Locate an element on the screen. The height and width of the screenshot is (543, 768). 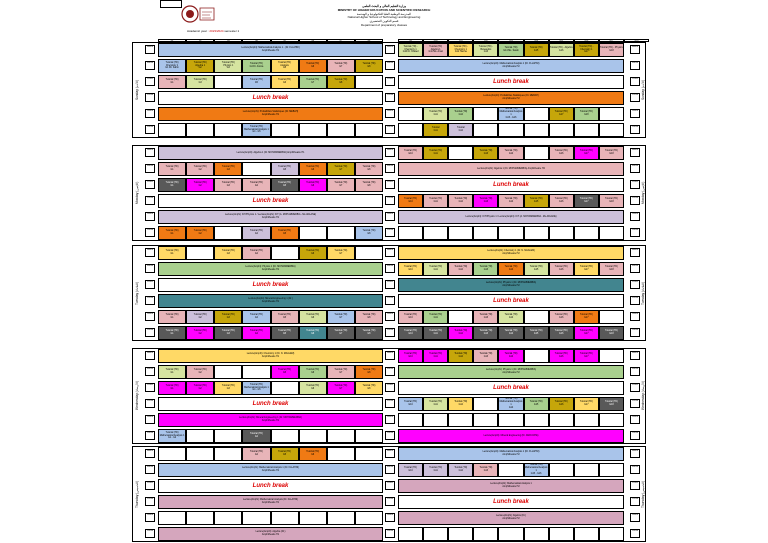
session-cell: Tutorial (TD) - Physics G18 is located at coordinates (611, 50).